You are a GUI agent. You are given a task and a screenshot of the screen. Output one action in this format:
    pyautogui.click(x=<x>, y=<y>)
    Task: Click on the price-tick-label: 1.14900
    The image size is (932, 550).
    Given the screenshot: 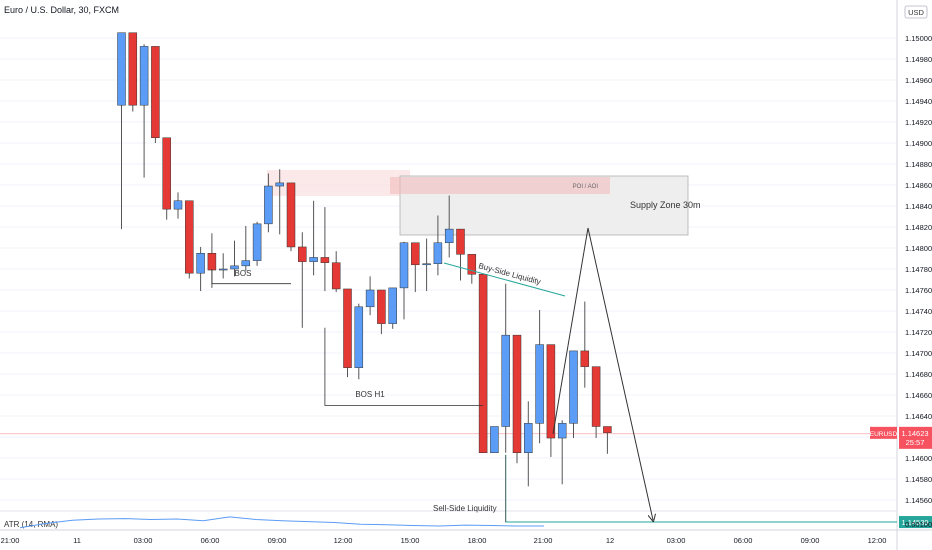 What is the action you would take?
    pyautogui.click(x=918, y=143)
    